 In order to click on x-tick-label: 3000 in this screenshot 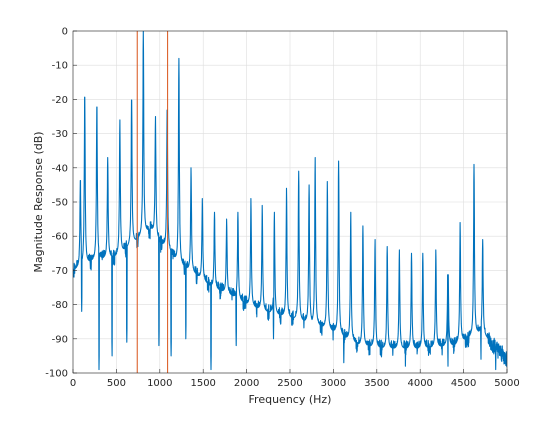, I will do `click(333, 383)`.